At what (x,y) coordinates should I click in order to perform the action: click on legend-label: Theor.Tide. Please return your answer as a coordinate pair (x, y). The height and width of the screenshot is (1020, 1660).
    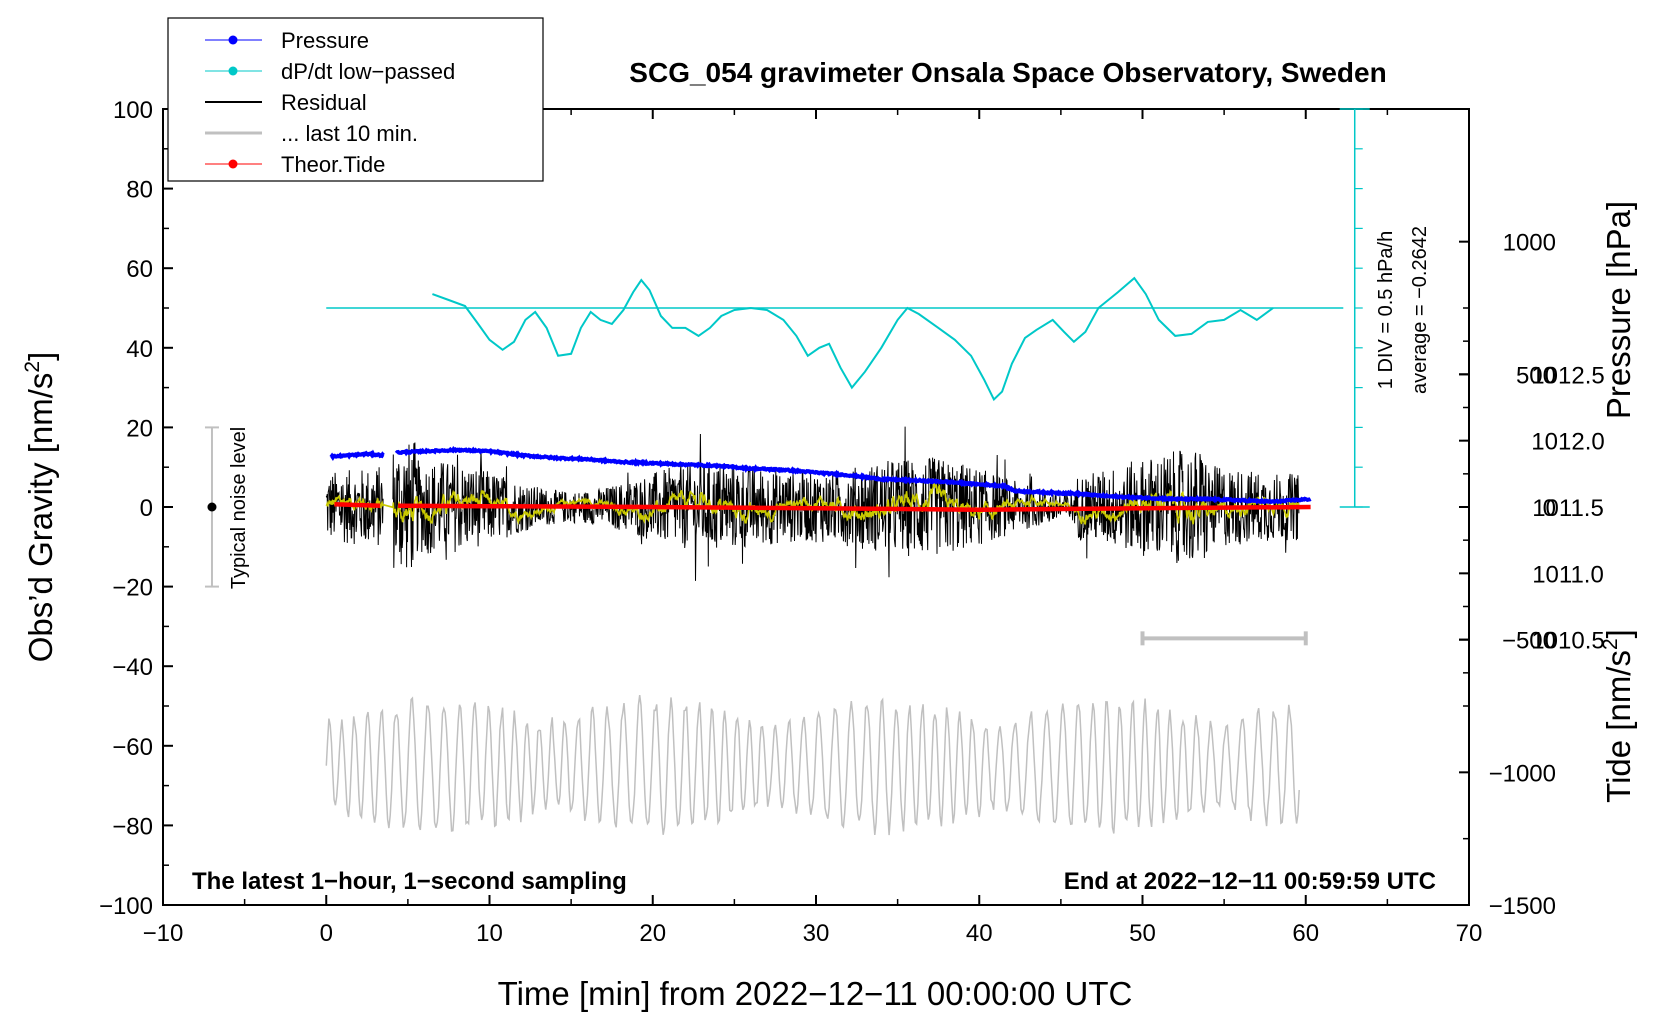
    Looking at the image, I should click on (333, 164).